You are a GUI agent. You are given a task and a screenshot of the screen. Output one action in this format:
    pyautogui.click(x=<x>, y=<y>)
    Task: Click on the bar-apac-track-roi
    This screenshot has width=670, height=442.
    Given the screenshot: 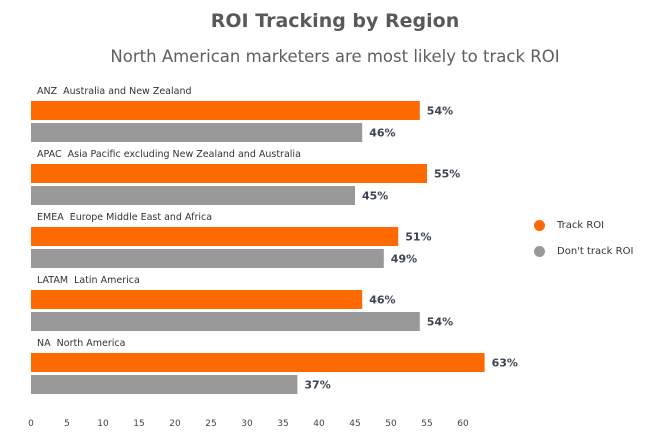 What is the action you would take?
    pyautogui.click(x=229, y=173)
    